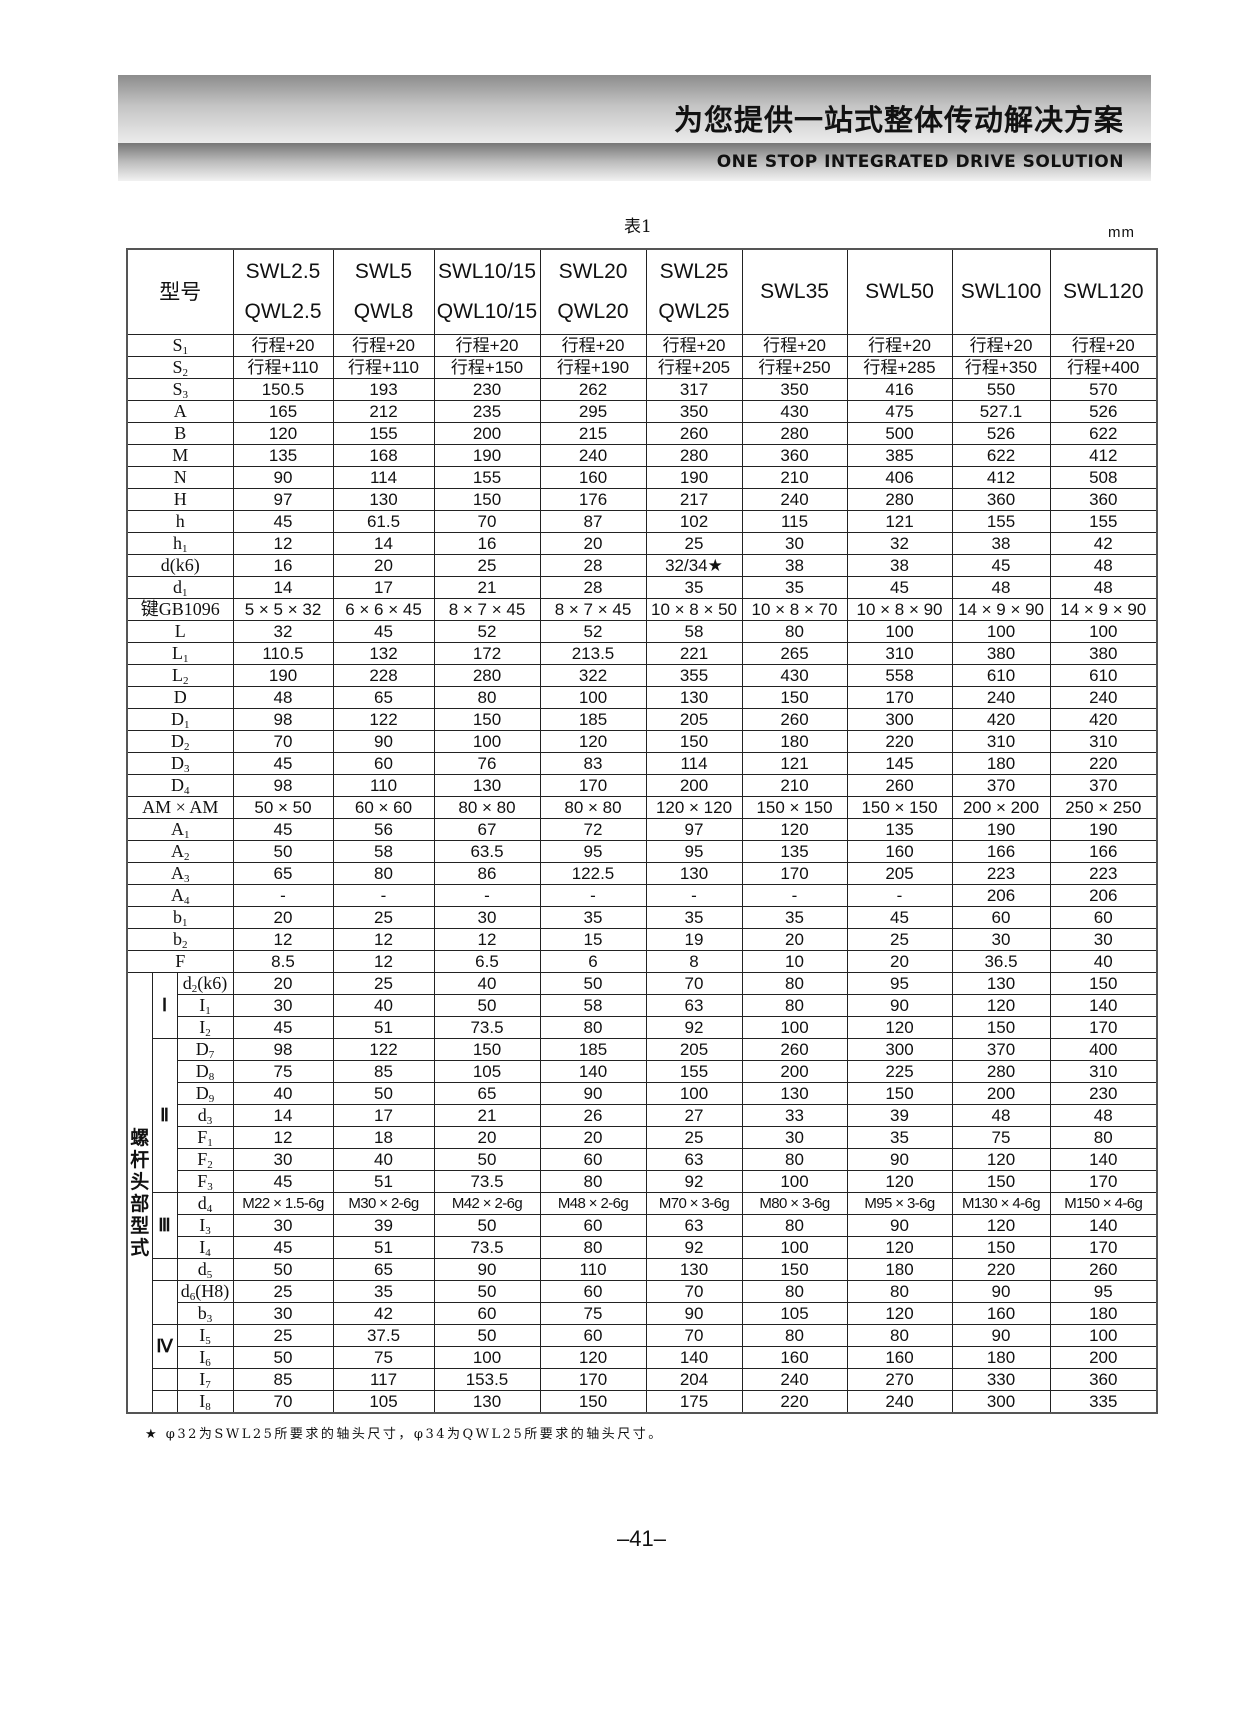 The height and width of the screenshot is (1719, 1258). I want to click on table-cell: 45, so click(283, 763).